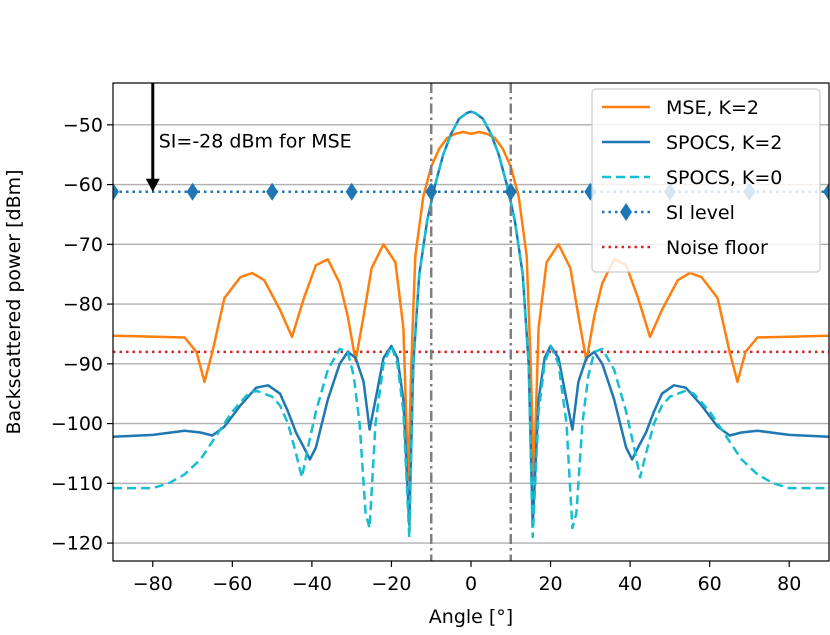 The image size is (830, 635). Describe the element at coordinates (630, 584) in the screenshot. I see `x-tick-label: 40` at that location.